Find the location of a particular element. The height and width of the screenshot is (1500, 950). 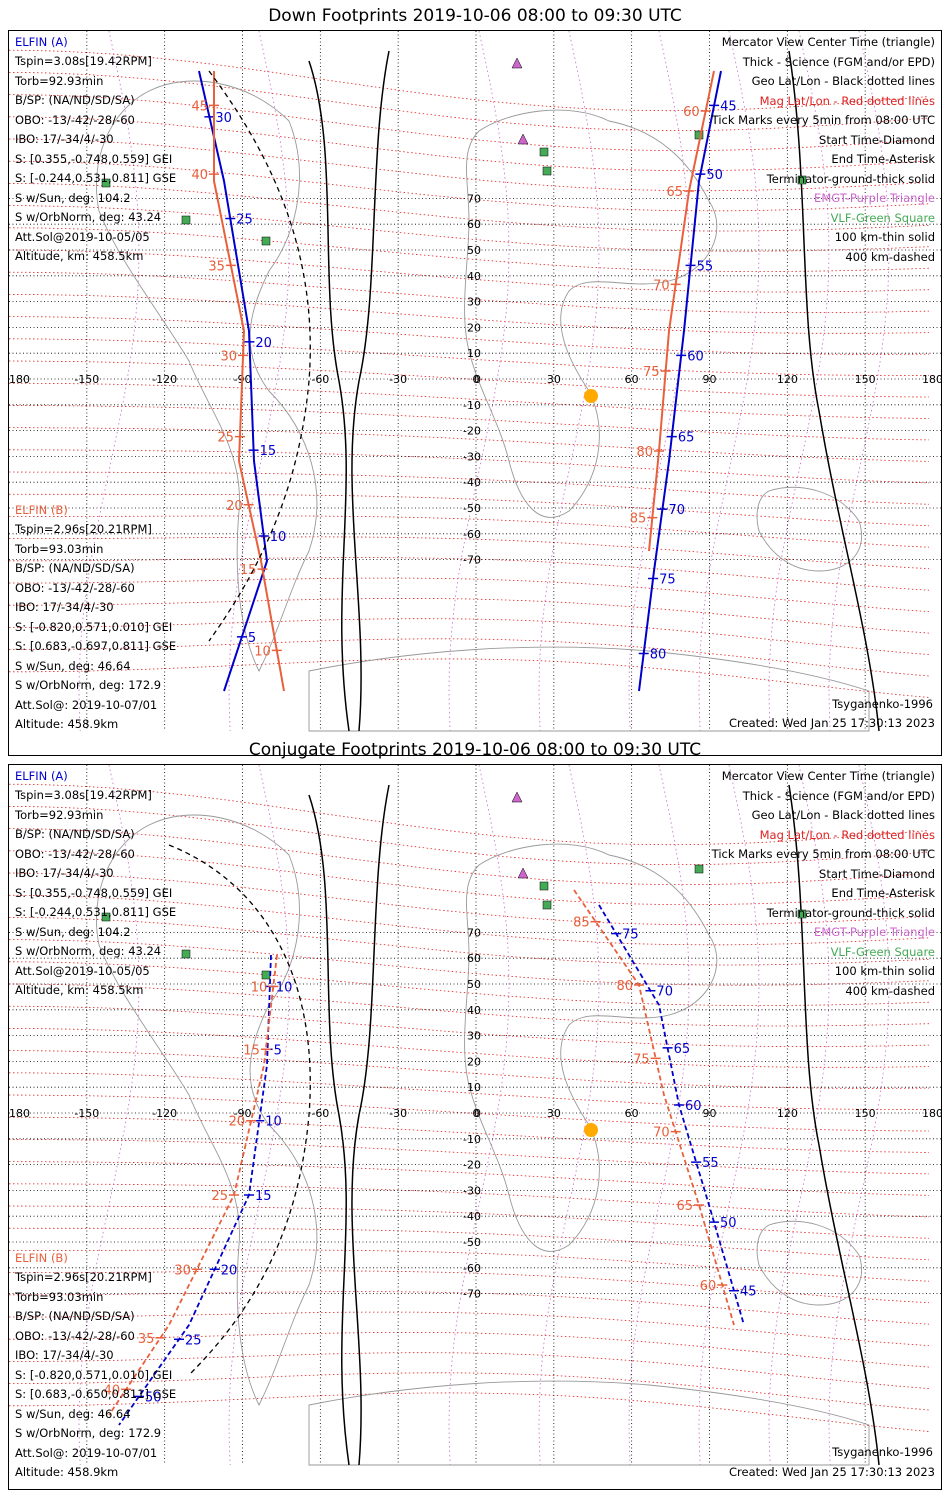

legend-item: Mercator View Center Time (triangle) is located at coordinates (828, 42).